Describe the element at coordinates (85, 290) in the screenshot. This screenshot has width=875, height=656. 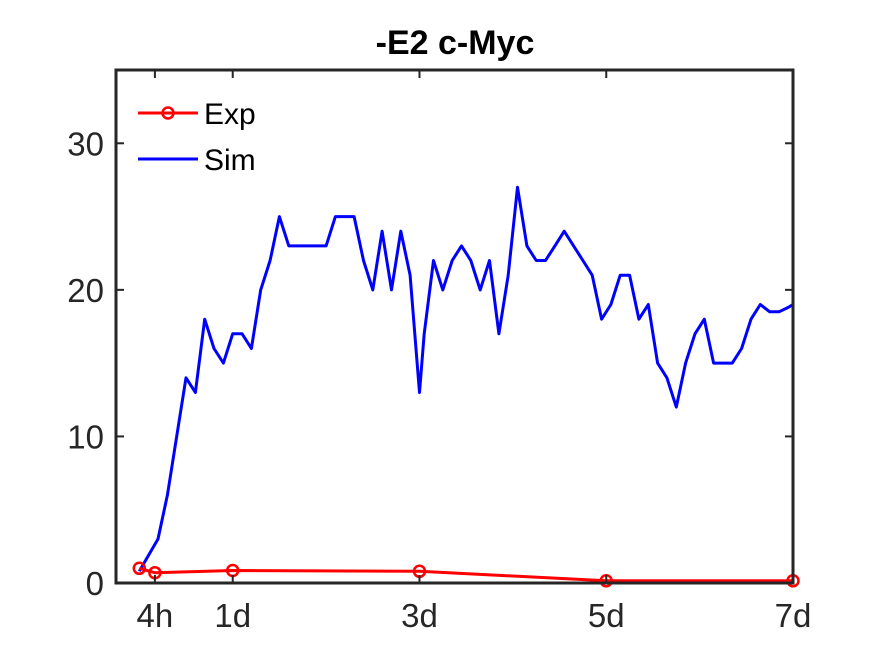
I see `y-tick-label: 20` at that location.